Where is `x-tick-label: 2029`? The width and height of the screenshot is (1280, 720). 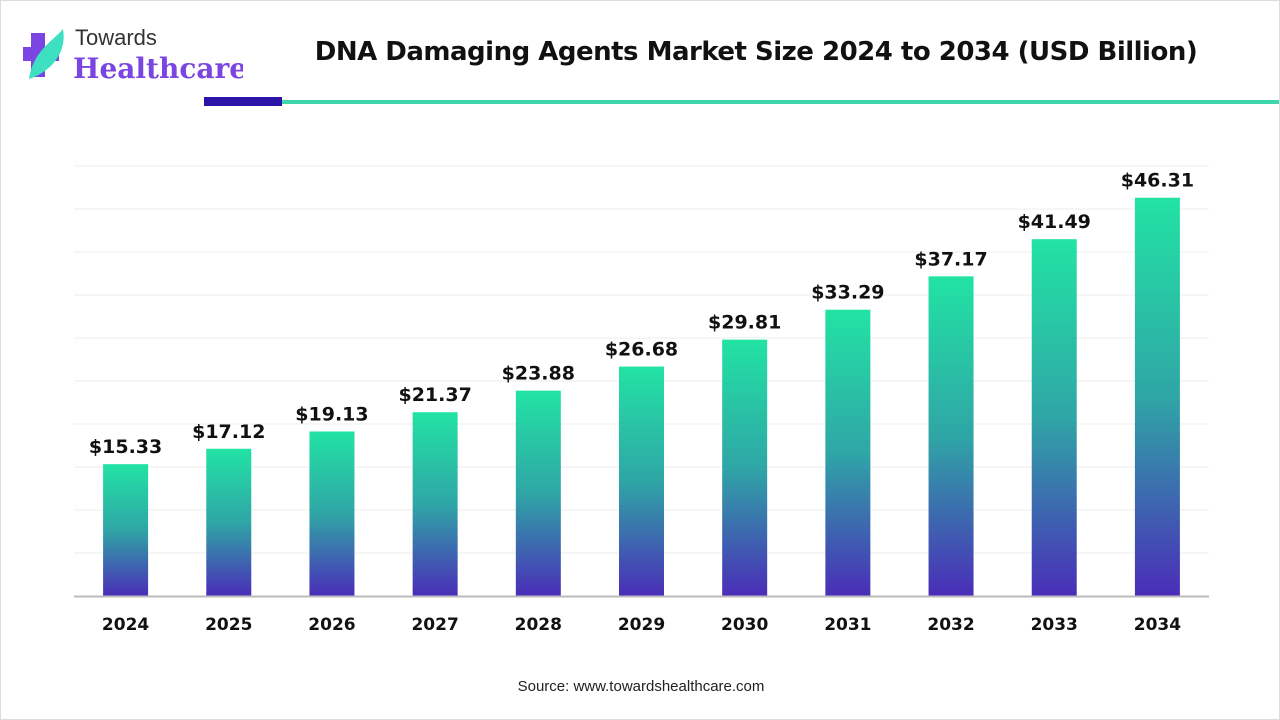 x-tick-label: 2029 is located at coordinates (641, 625).